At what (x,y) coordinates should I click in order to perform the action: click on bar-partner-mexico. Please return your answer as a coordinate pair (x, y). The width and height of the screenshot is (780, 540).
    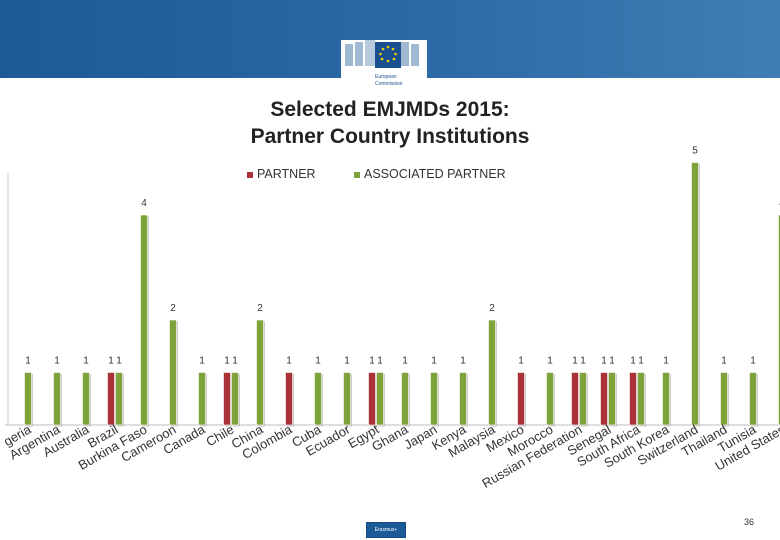
    Looking at the image, I should click on (521, 399).